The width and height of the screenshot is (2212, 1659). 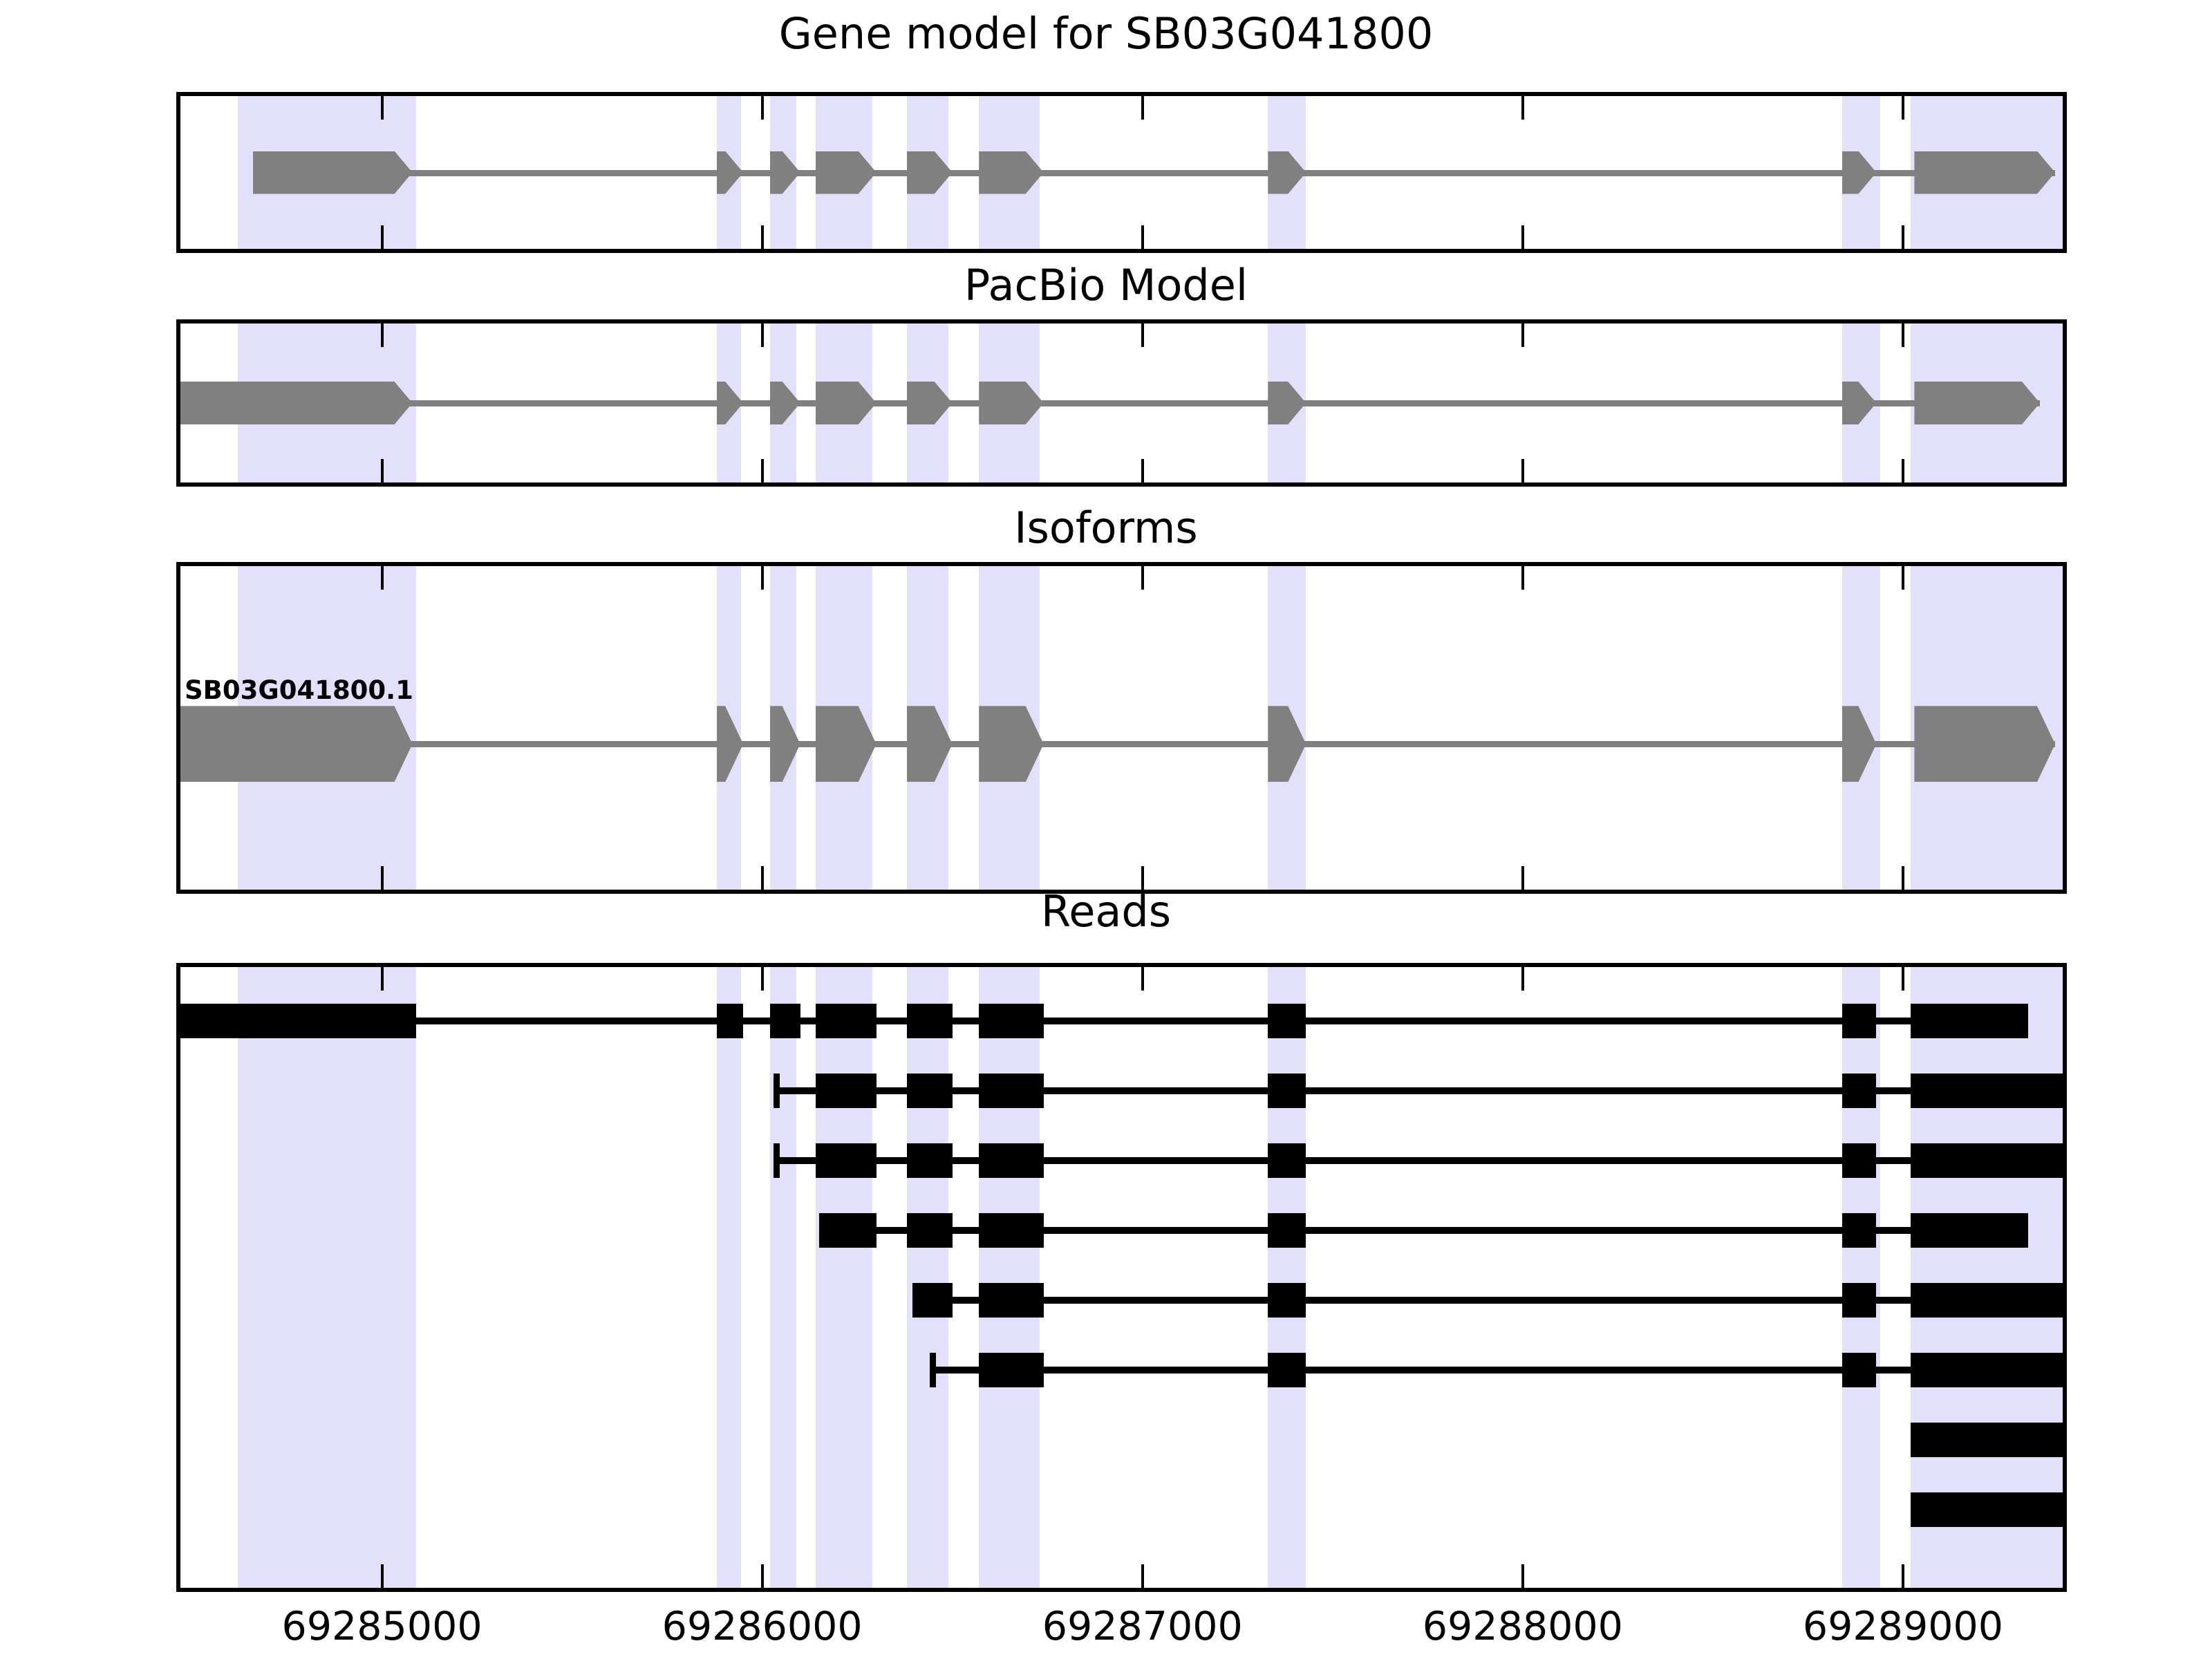 What do you see at coordinates (1522, 1626) in the screenshot?
I see `x-axis-tick-label: 69288000` at bounding box center [1522, 1626].